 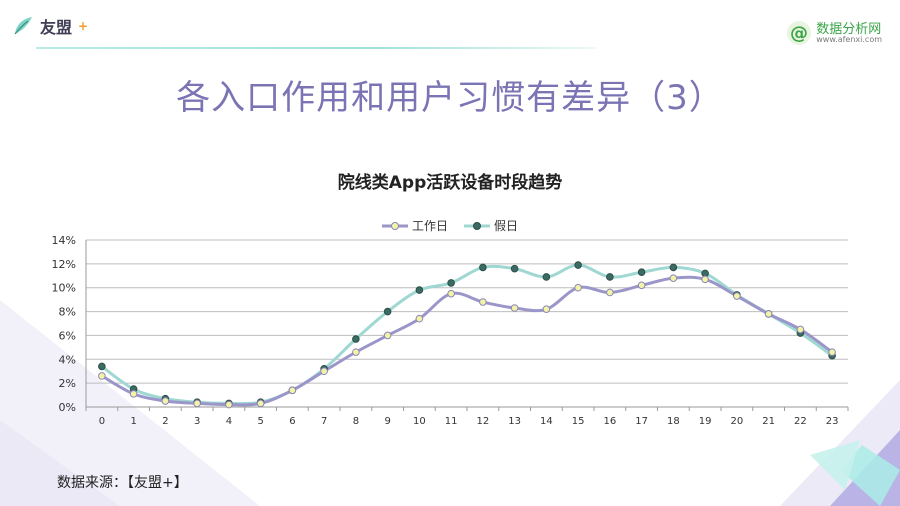 I want to click on x-tick-label: 21, so click(x=768, y=421).